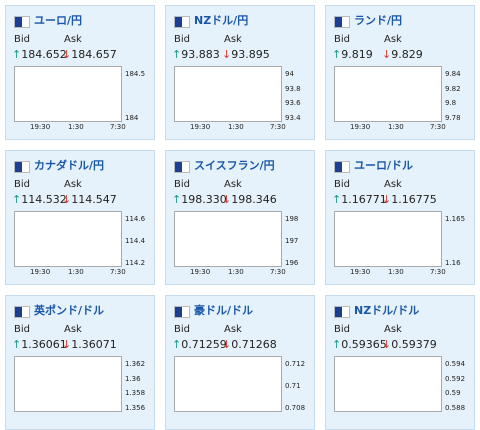 The width and height of the screenshot is (480, 430). Describe the element at coordinates (254, 344) in the screenshot. I see `ask-price: 0.71268` at that location.